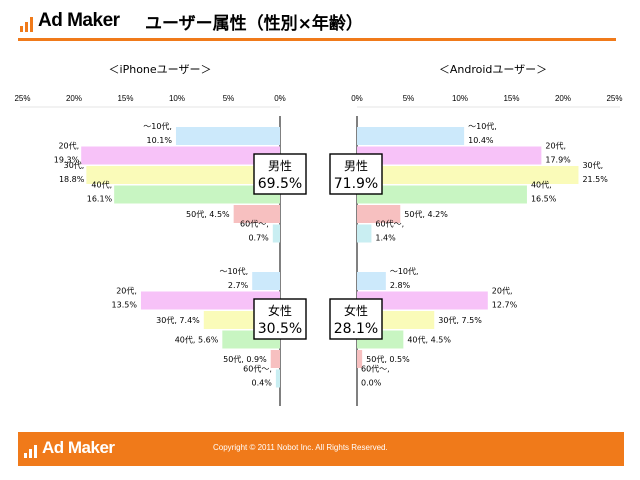 The height and width of the screenshot is (480, 640). Describe the element at coordinates (493, 69) in the screenshot. I see `panel-title: ＜Androidユーザー＞` at that location.